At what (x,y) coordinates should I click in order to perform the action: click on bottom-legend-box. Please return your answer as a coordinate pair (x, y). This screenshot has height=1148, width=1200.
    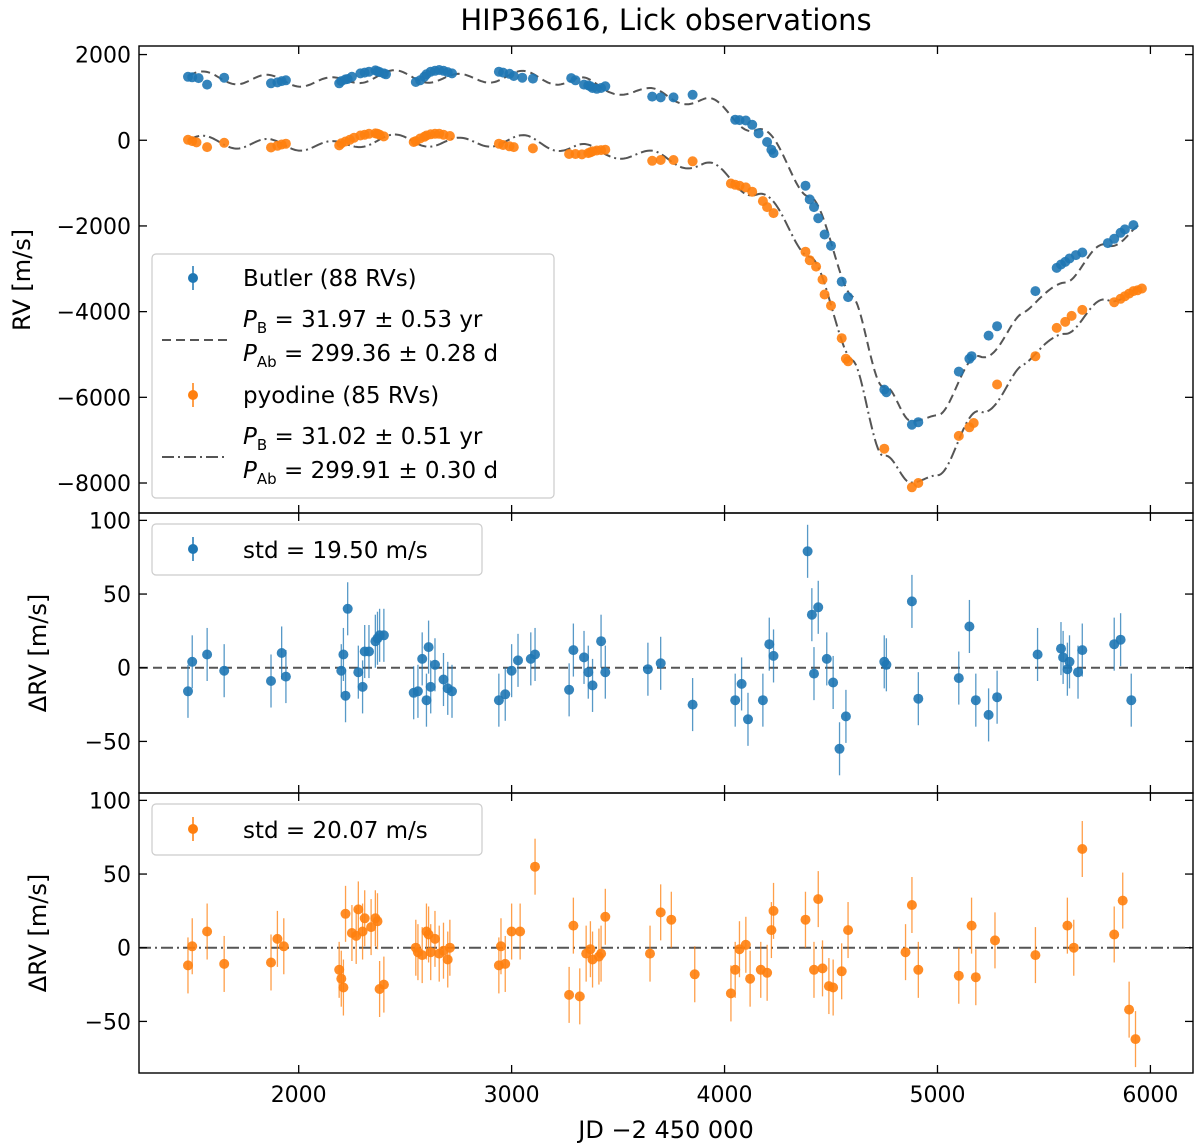
    Looking at the image, I should click on (317, 829).